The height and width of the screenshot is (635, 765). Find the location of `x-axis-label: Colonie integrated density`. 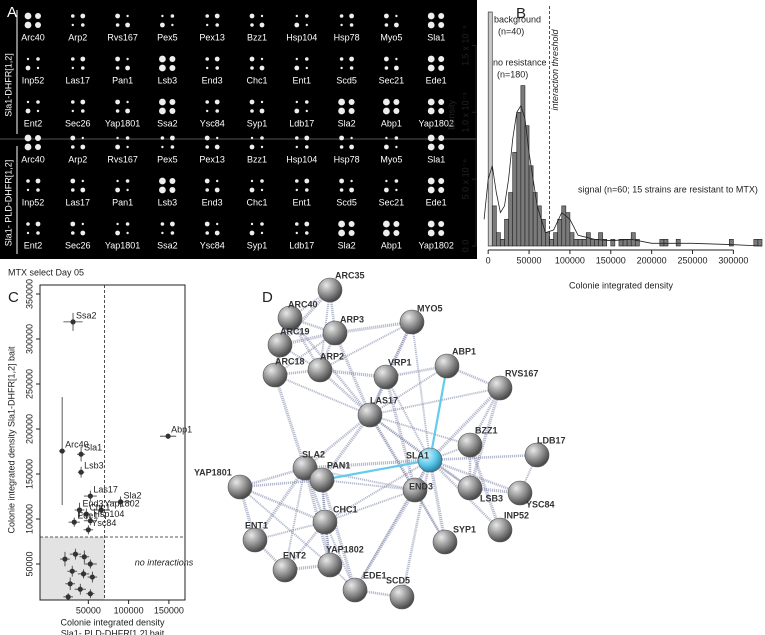

x-axis-label: Colonie integrated density is located at coordinates (621, 285).